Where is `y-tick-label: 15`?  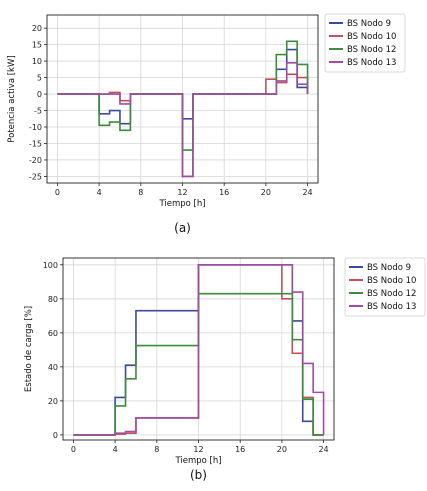 y-tick-label: 15 is located at coordinates (37, 45).